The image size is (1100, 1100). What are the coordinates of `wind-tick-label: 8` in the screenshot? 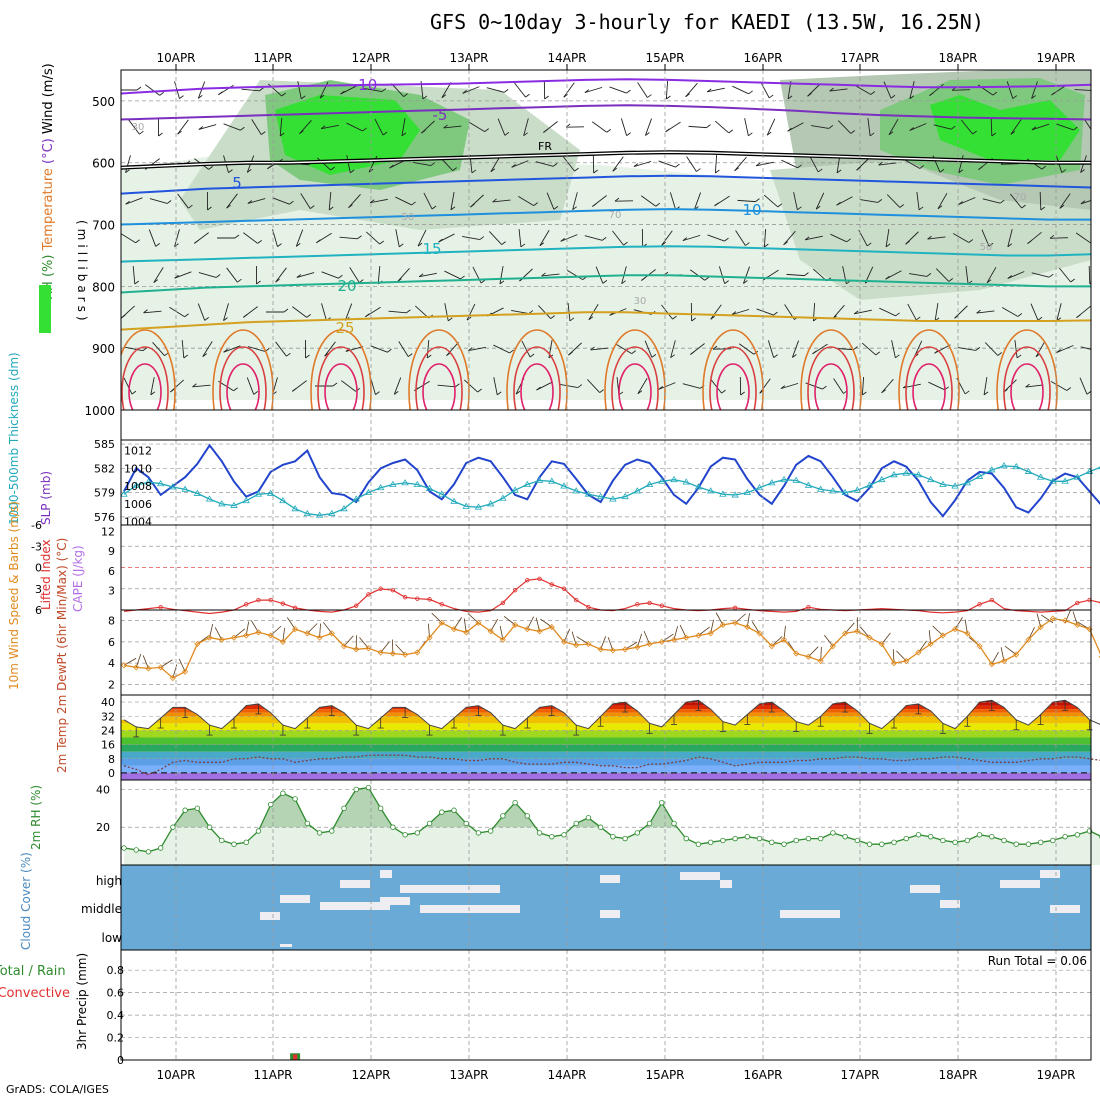 It's located at (111, 621).